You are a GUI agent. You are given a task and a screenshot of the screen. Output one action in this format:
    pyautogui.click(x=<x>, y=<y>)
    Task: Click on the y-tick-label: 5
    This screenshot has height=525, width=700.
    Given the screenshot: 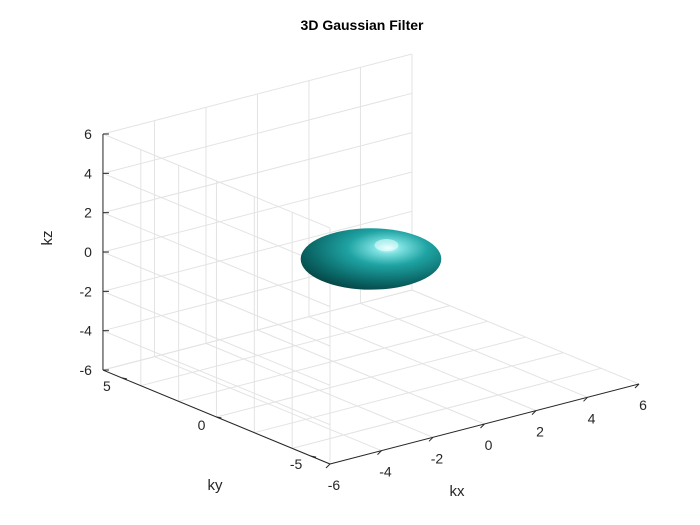 What is the action you would take?
    pyautogui.click(x=107, y=386)
    